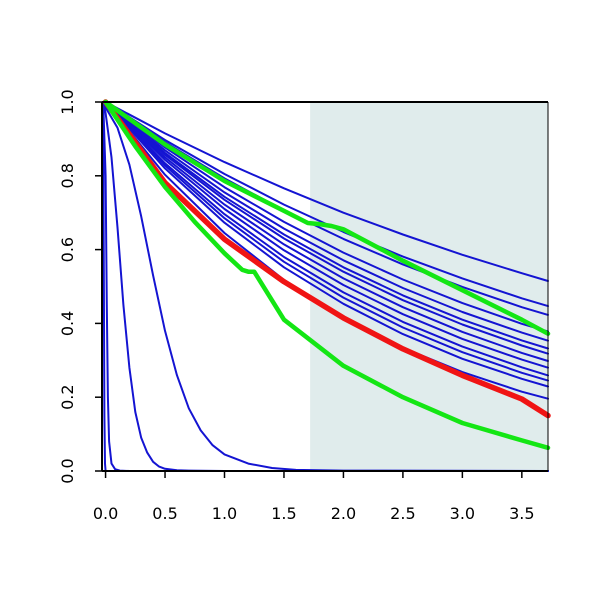  I want to click on x-tick-label: 1.5, so click(283, 513).